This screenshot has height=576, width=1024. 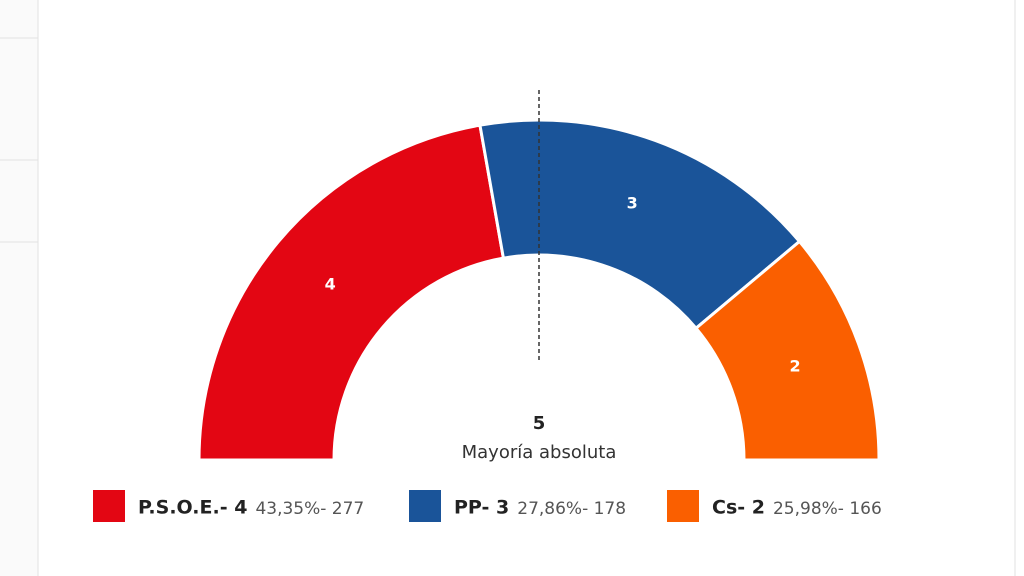 What do you see at coordinates (330, 283) in the screenshot?
I see `segment-label: 4` at bounding box center [330, 283].